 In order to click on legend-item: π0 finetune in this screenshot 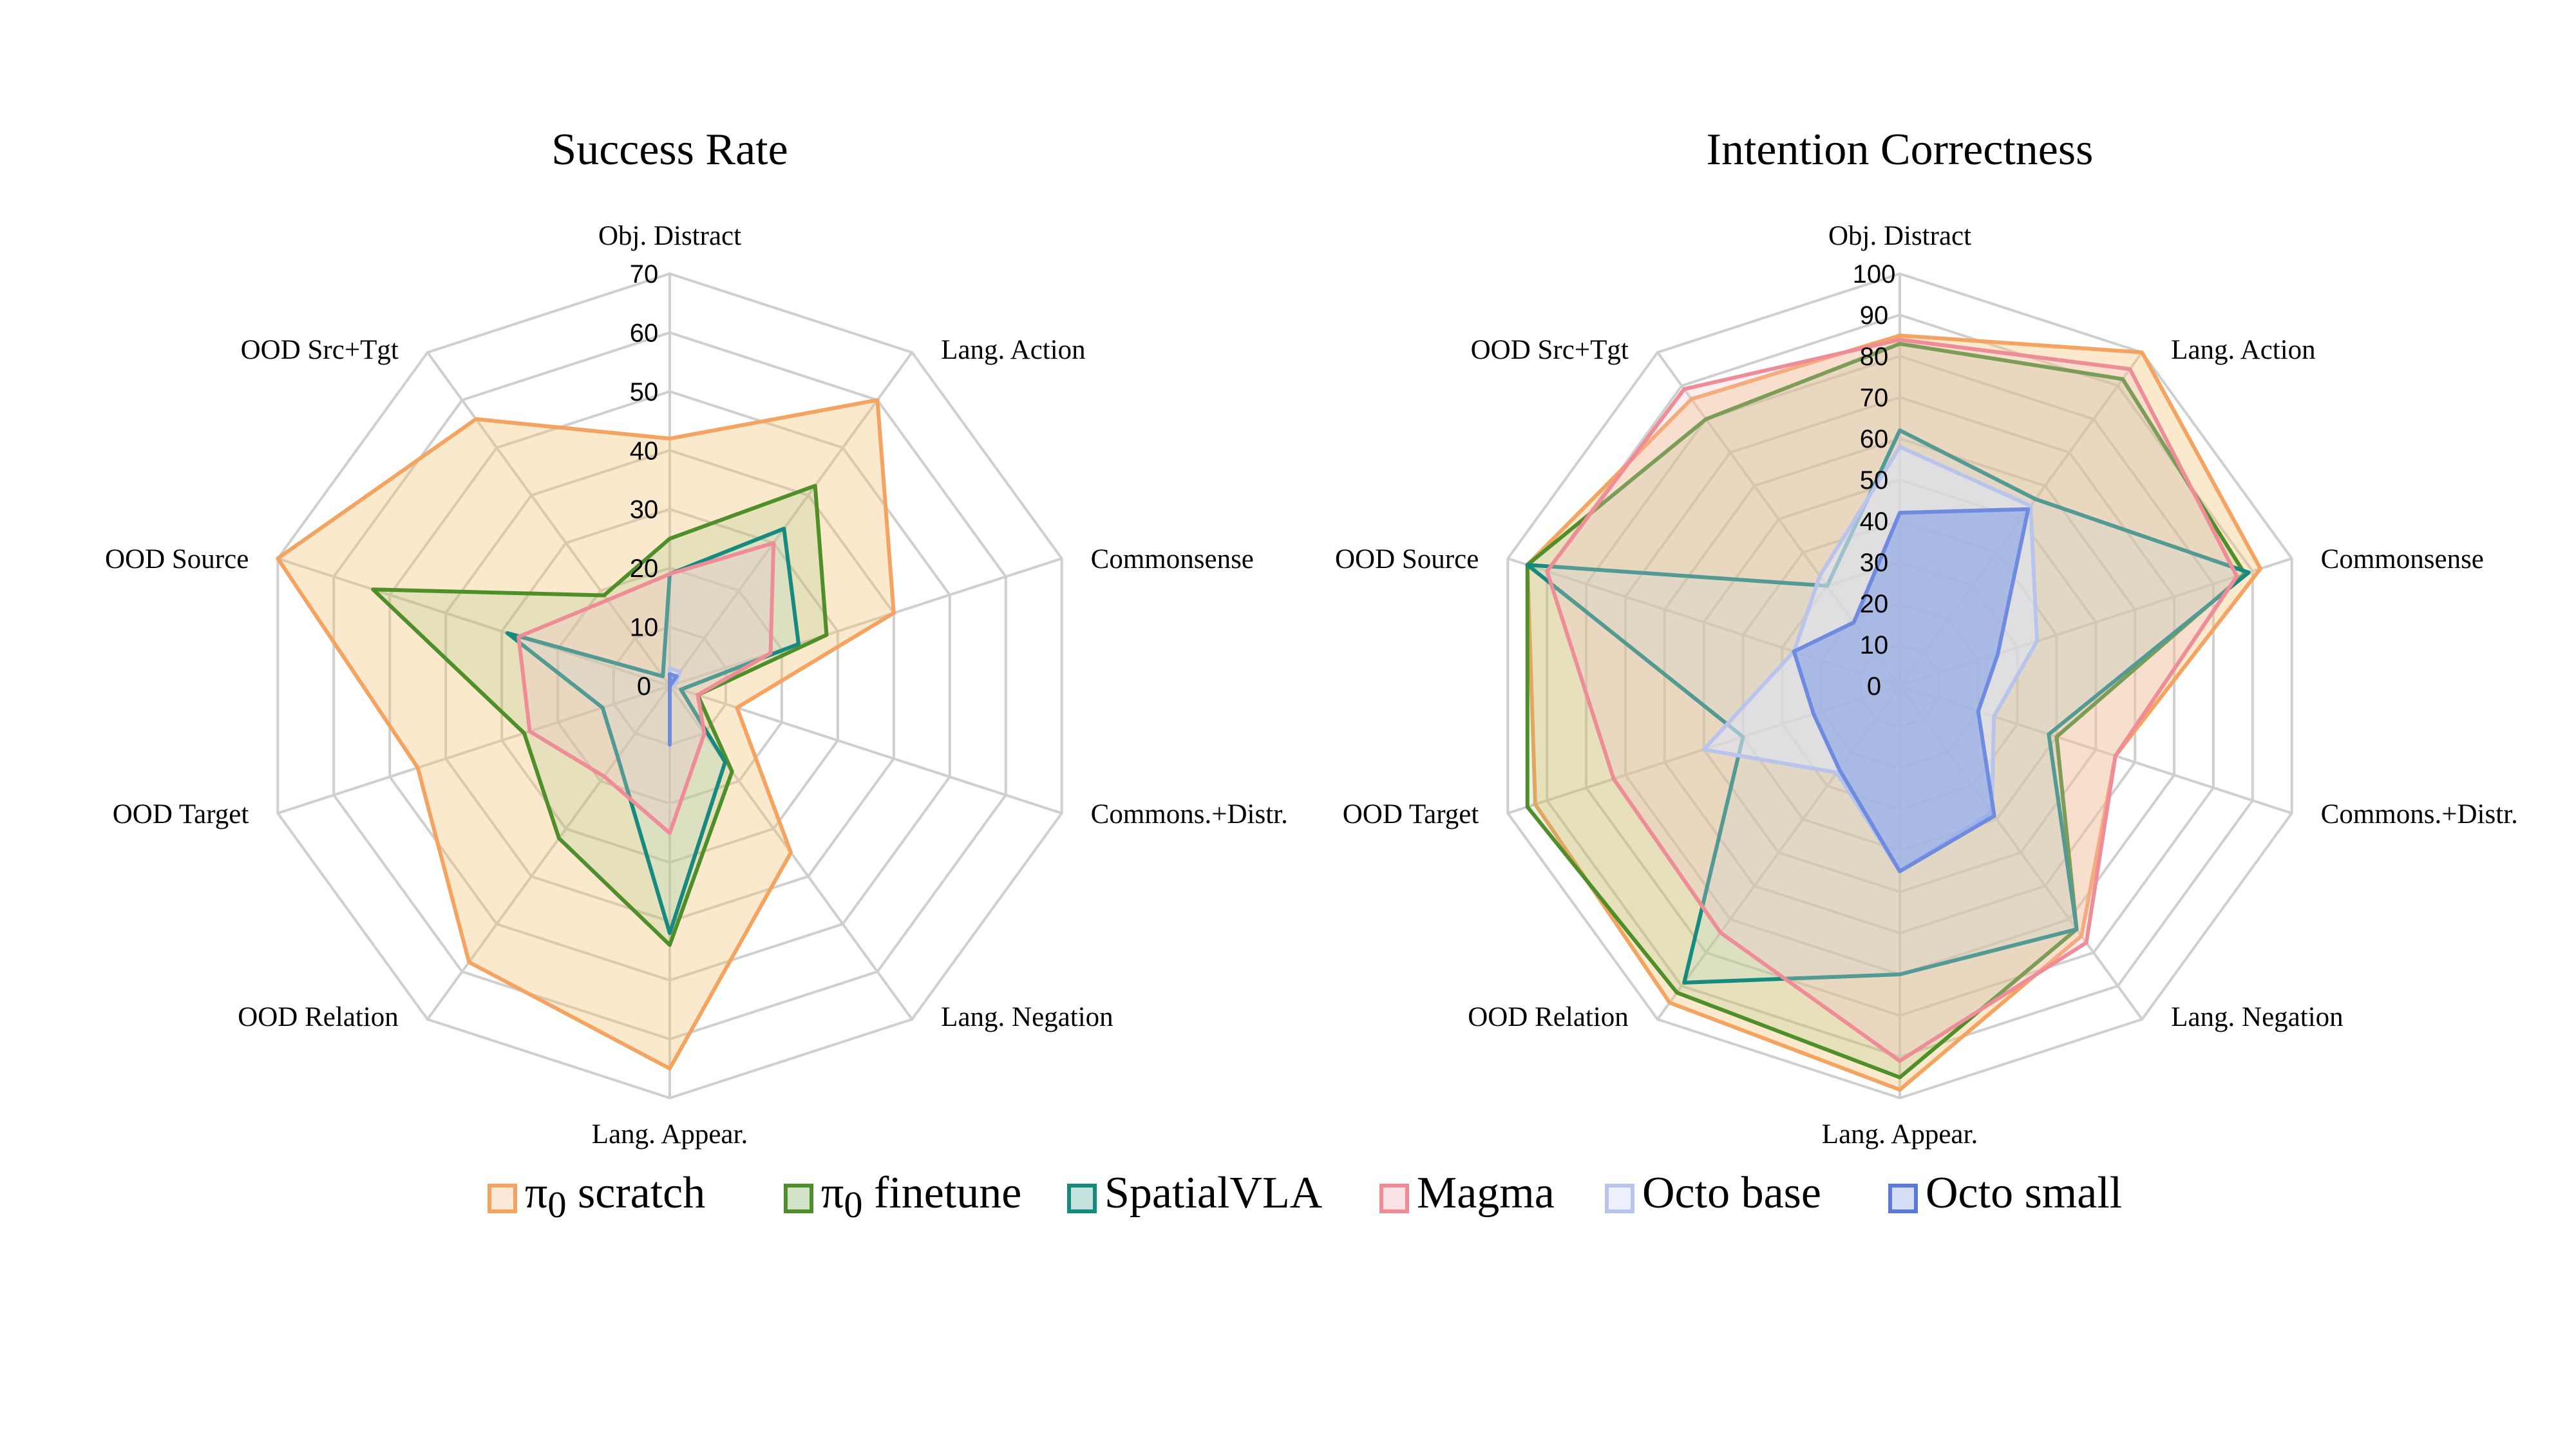, I will do `click(921, 1197)`.